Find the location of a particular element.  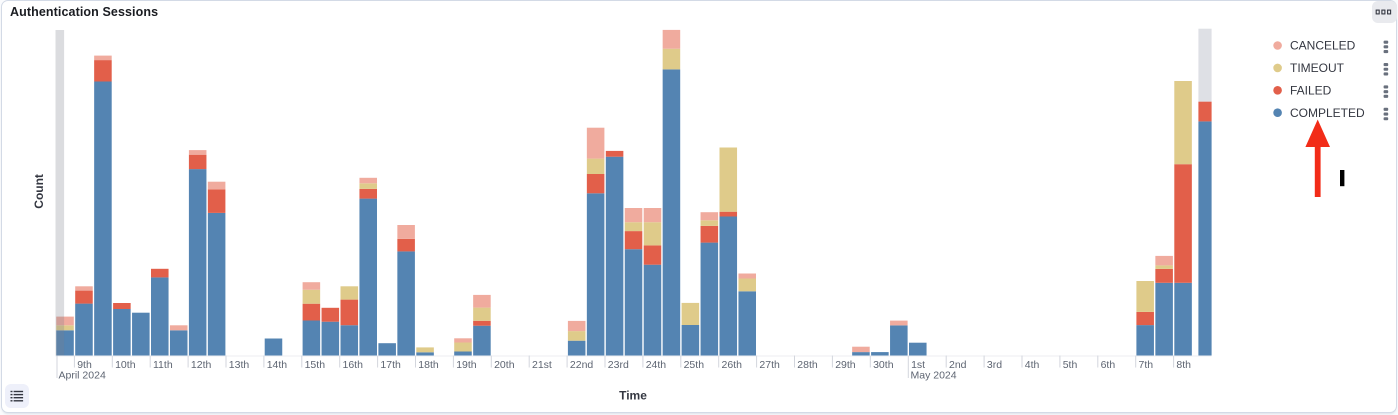

svg-text: TIMEOUT is located at coordinates (1317, 68).